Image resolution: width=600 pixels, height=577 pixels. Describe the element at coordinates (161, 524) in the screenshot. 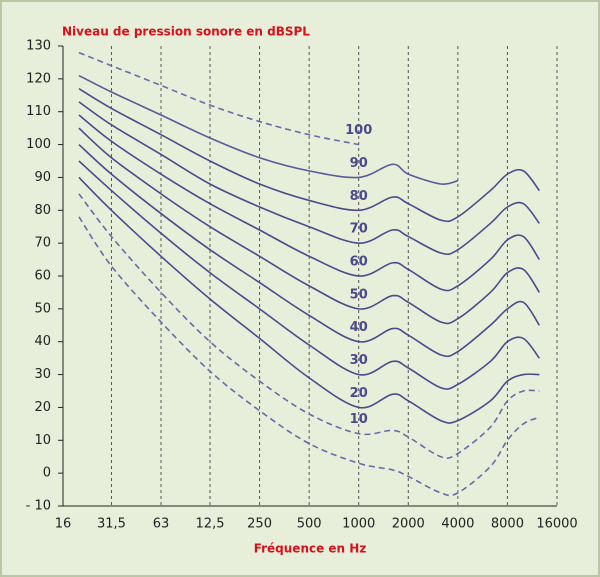

I see `x-tick-label: 63` at that location.